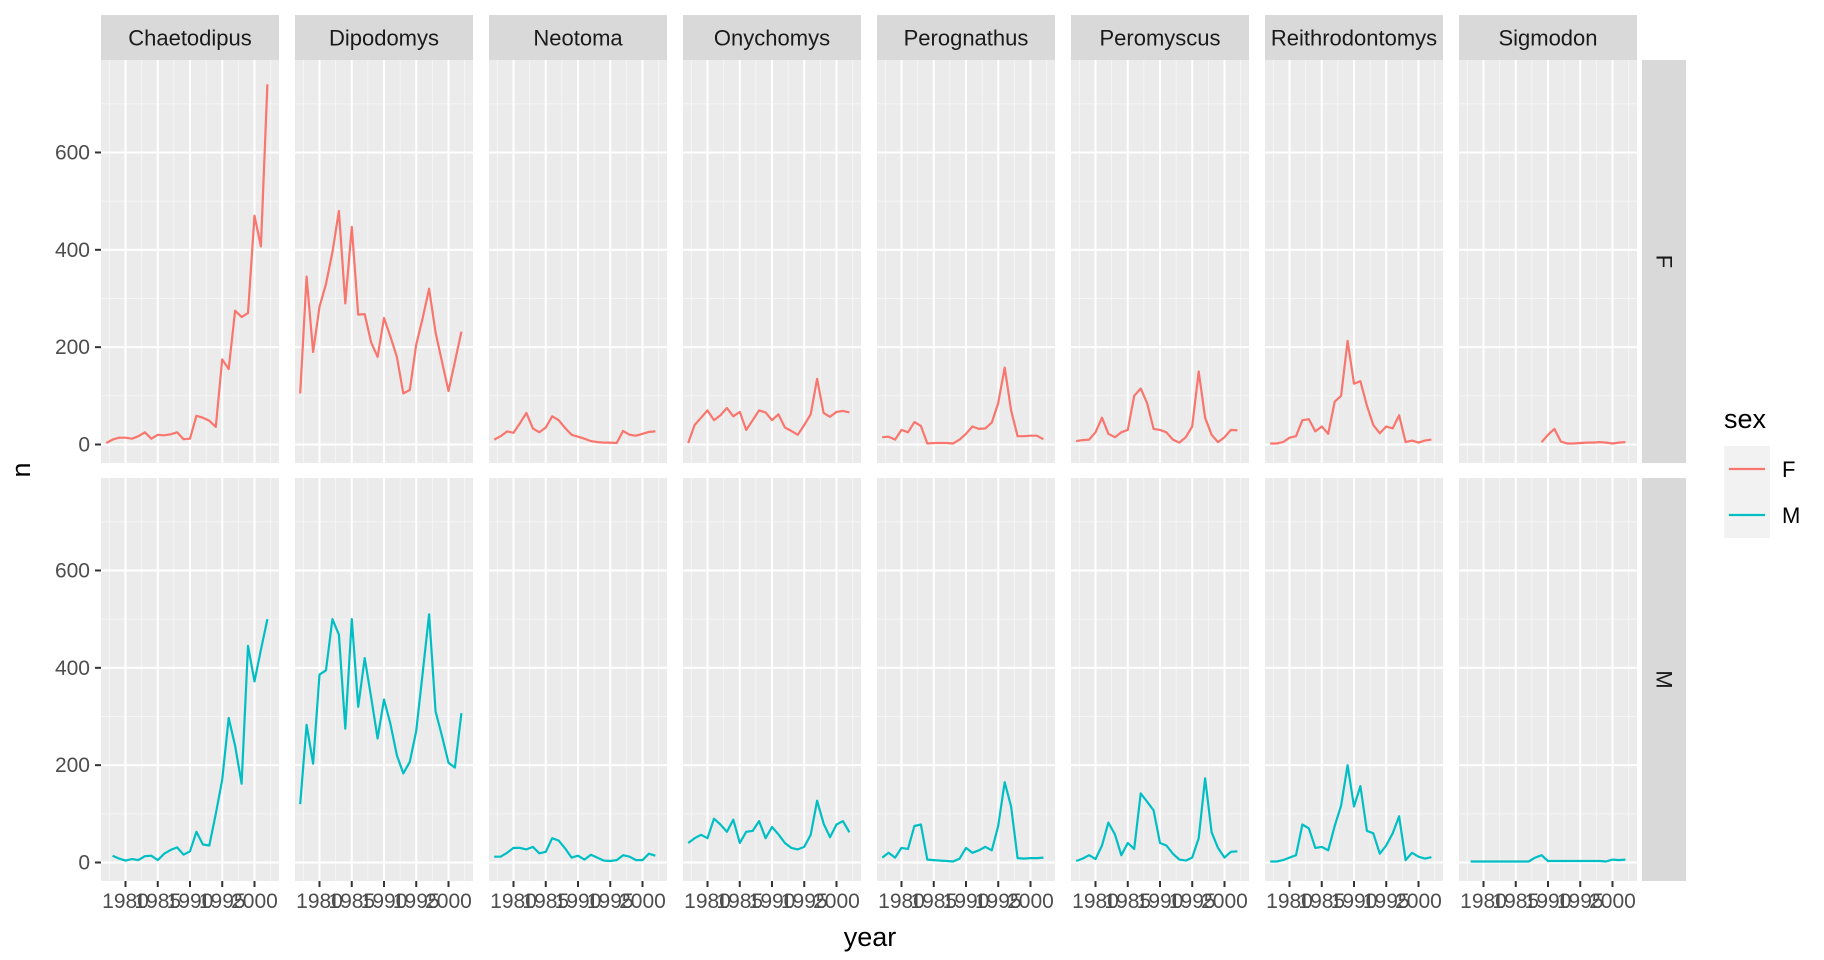  I want to click on panel-sigmodon-m, so click(1548, 679).